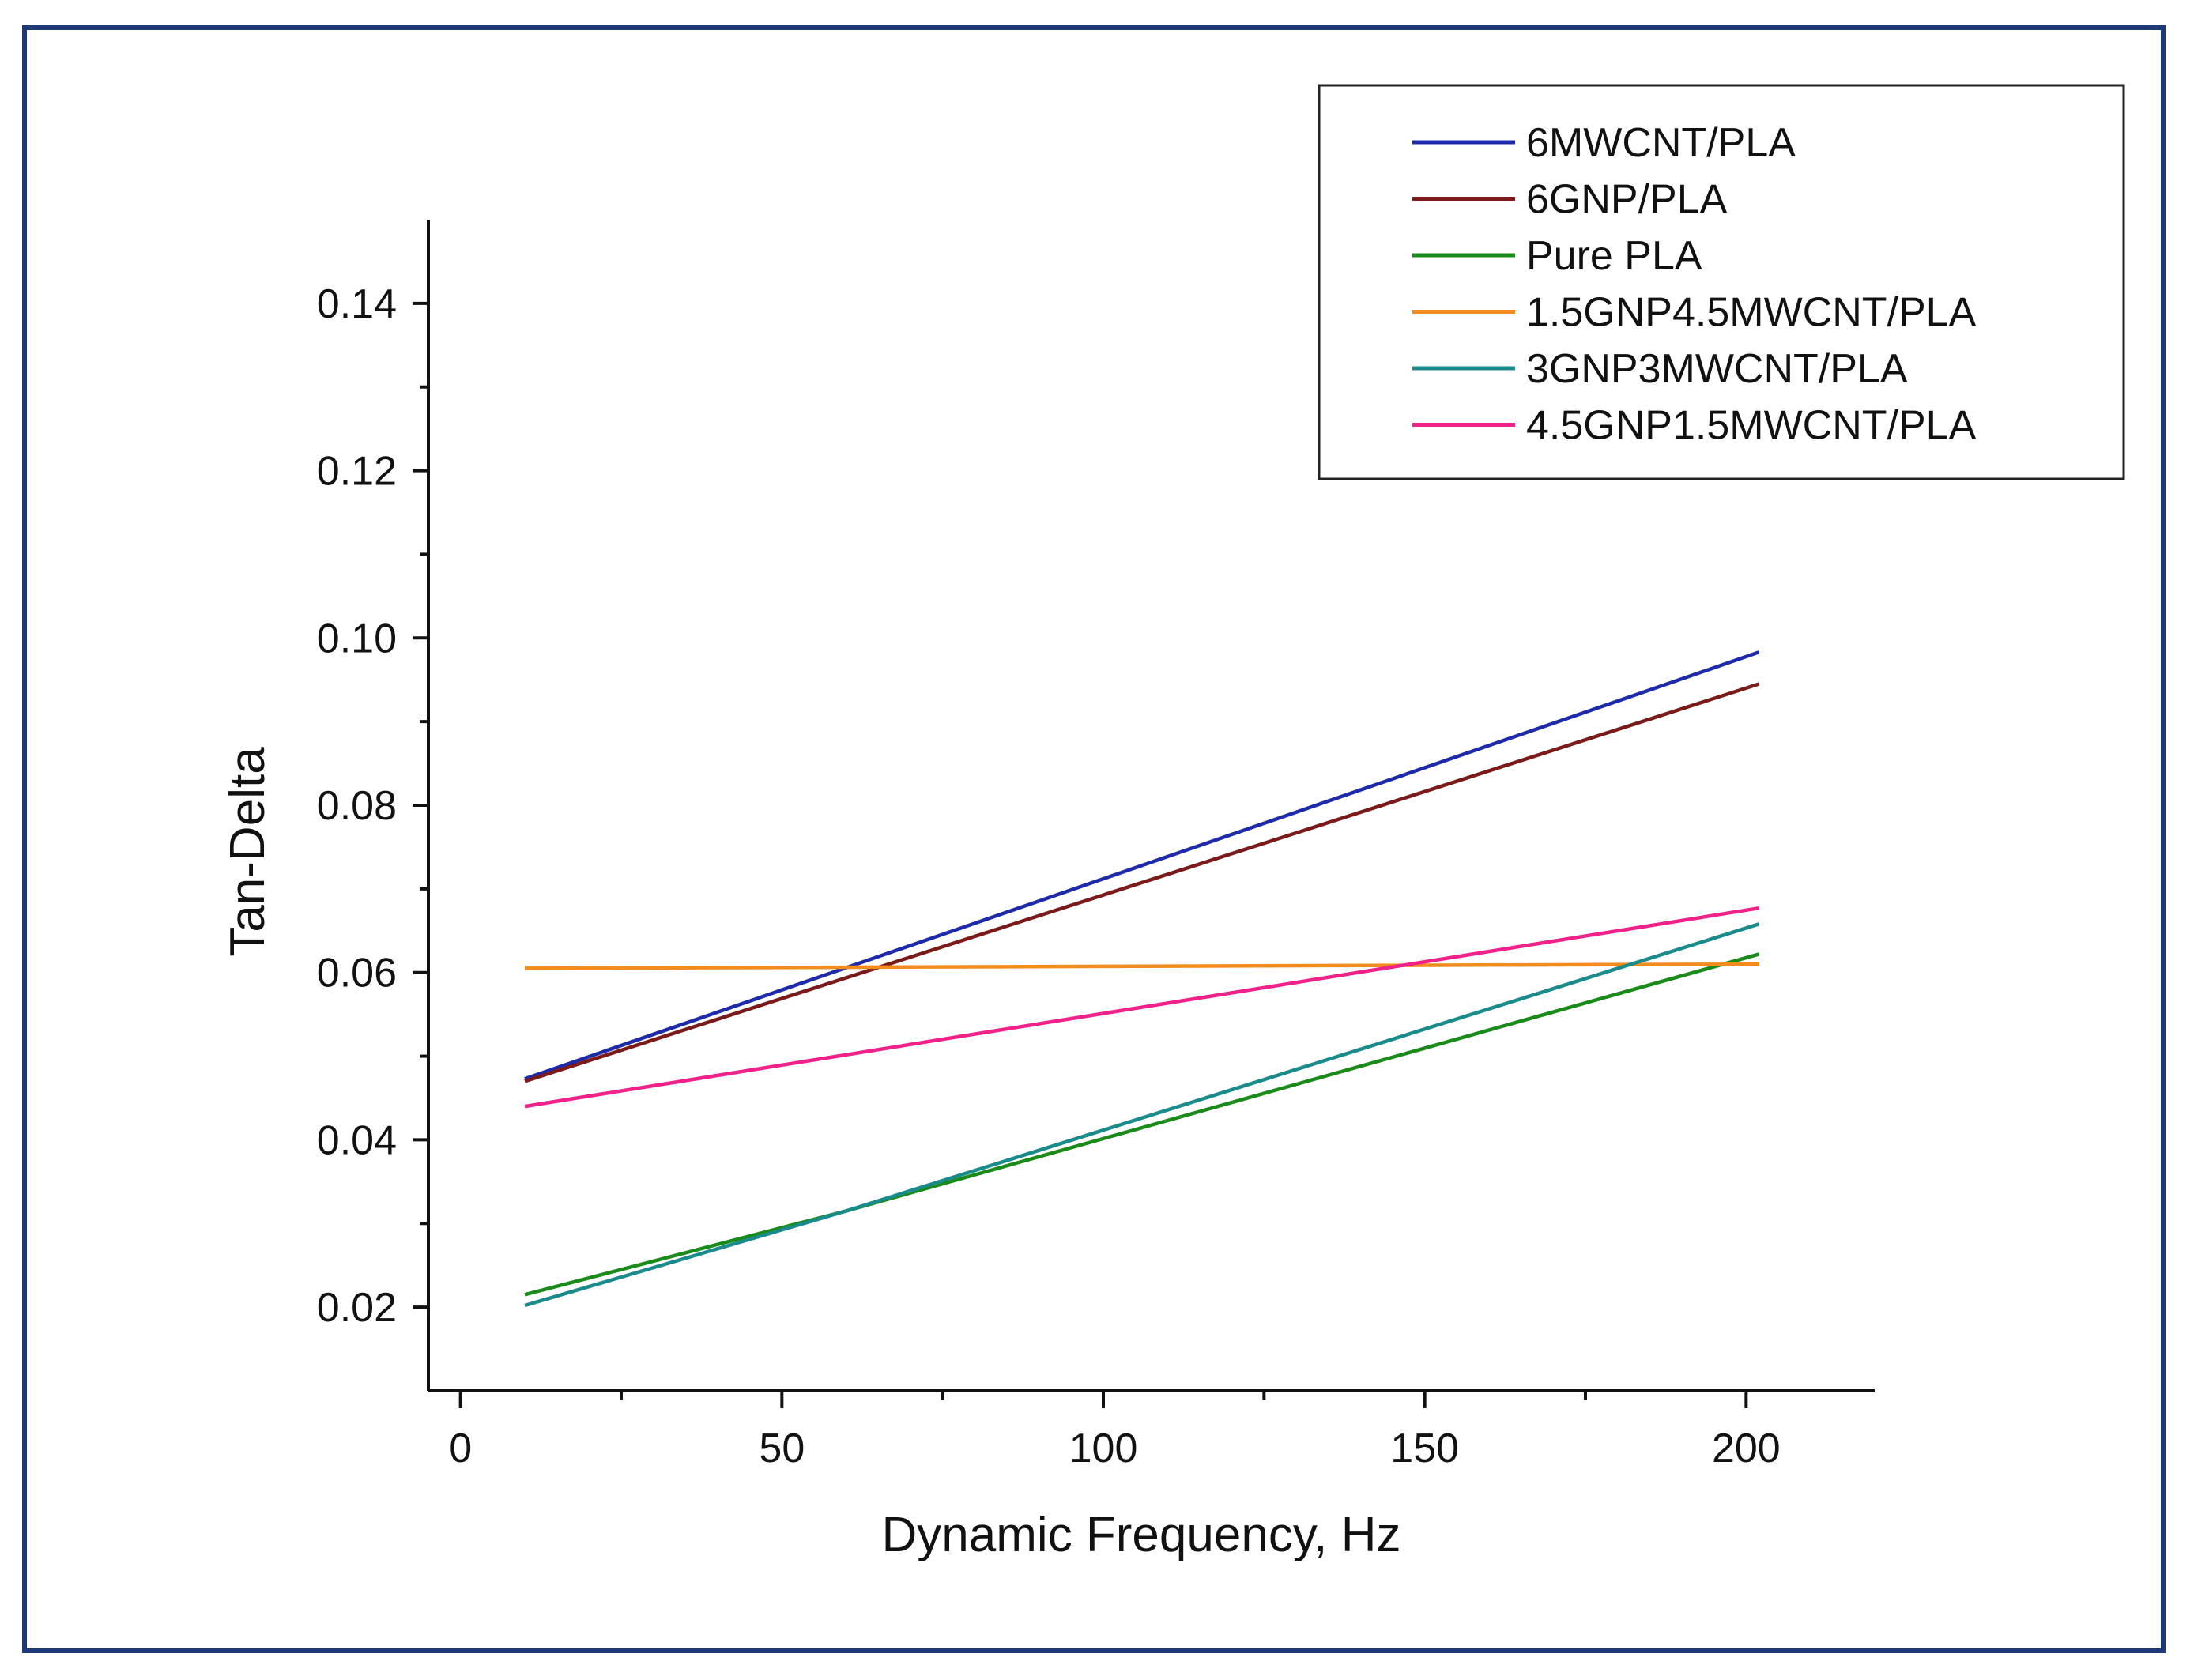  I want to click on legend-box, so click(1721, 282).